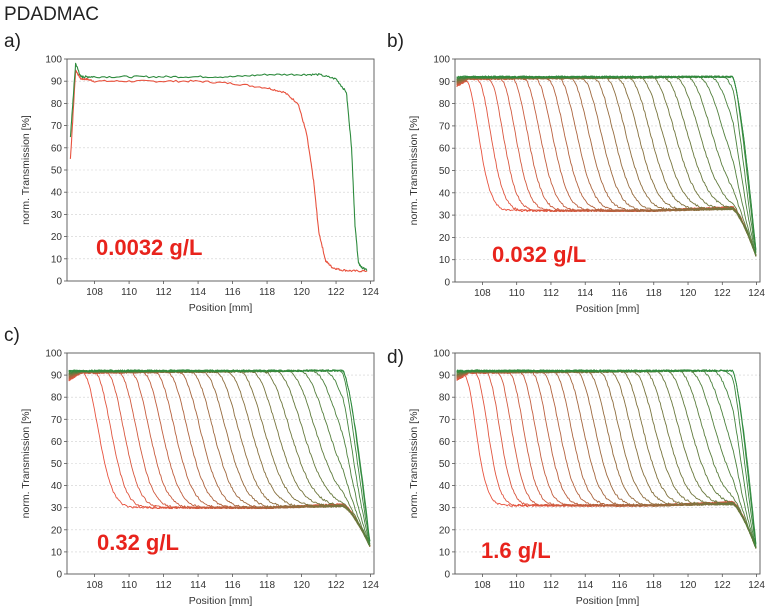  Describe the element at coordinates (516, 550) in the screenshot. I see `concentration-label: 1.6 g/L` at that location.